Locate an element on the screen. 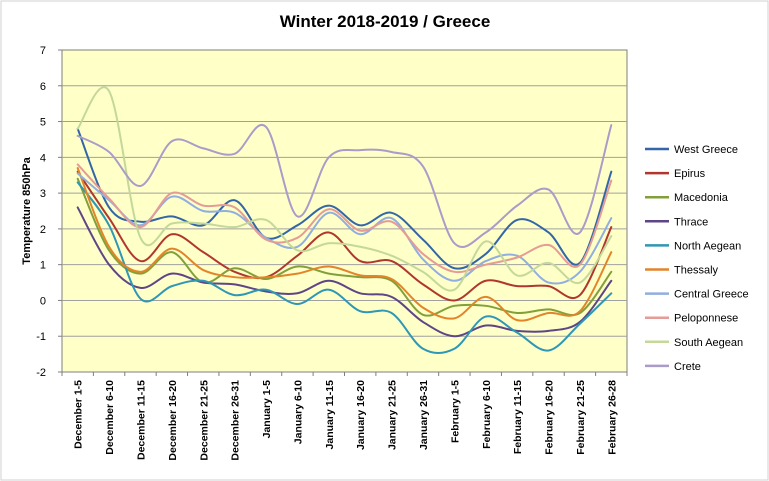 The height and width of the screenshot is (481, 769). x-tick-label: January 1-5 is located at coordinates (267, 409).